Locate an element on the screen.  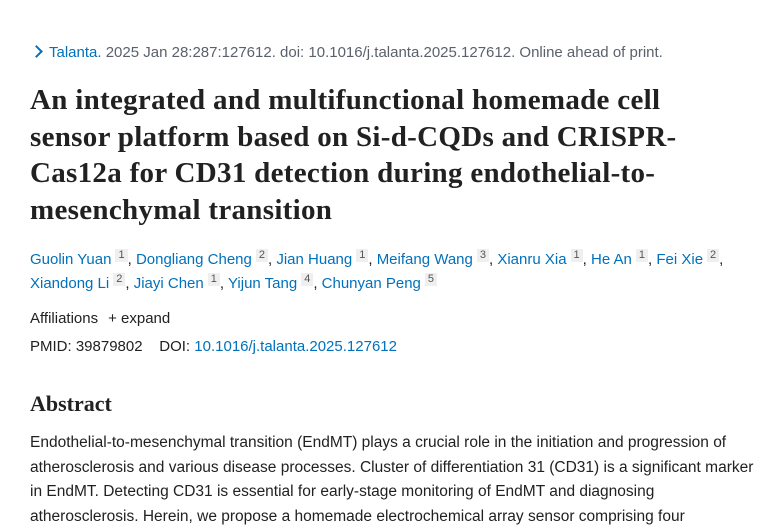
author-link: He An is located at coordinates (611, 259).